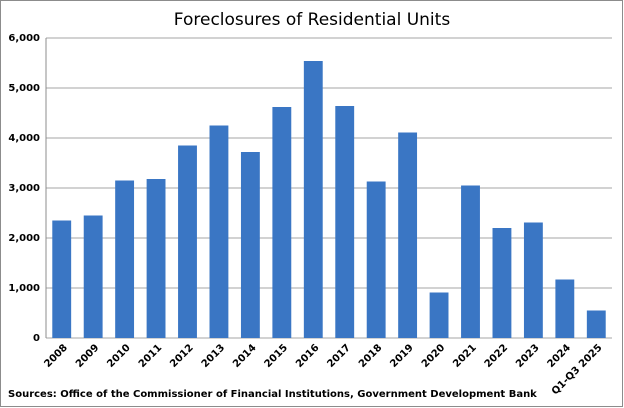  What do you see at coordinates (24, 138) in the screenshot?
I see `y-tick-label: 4,000` at bounding box center [24, 138].